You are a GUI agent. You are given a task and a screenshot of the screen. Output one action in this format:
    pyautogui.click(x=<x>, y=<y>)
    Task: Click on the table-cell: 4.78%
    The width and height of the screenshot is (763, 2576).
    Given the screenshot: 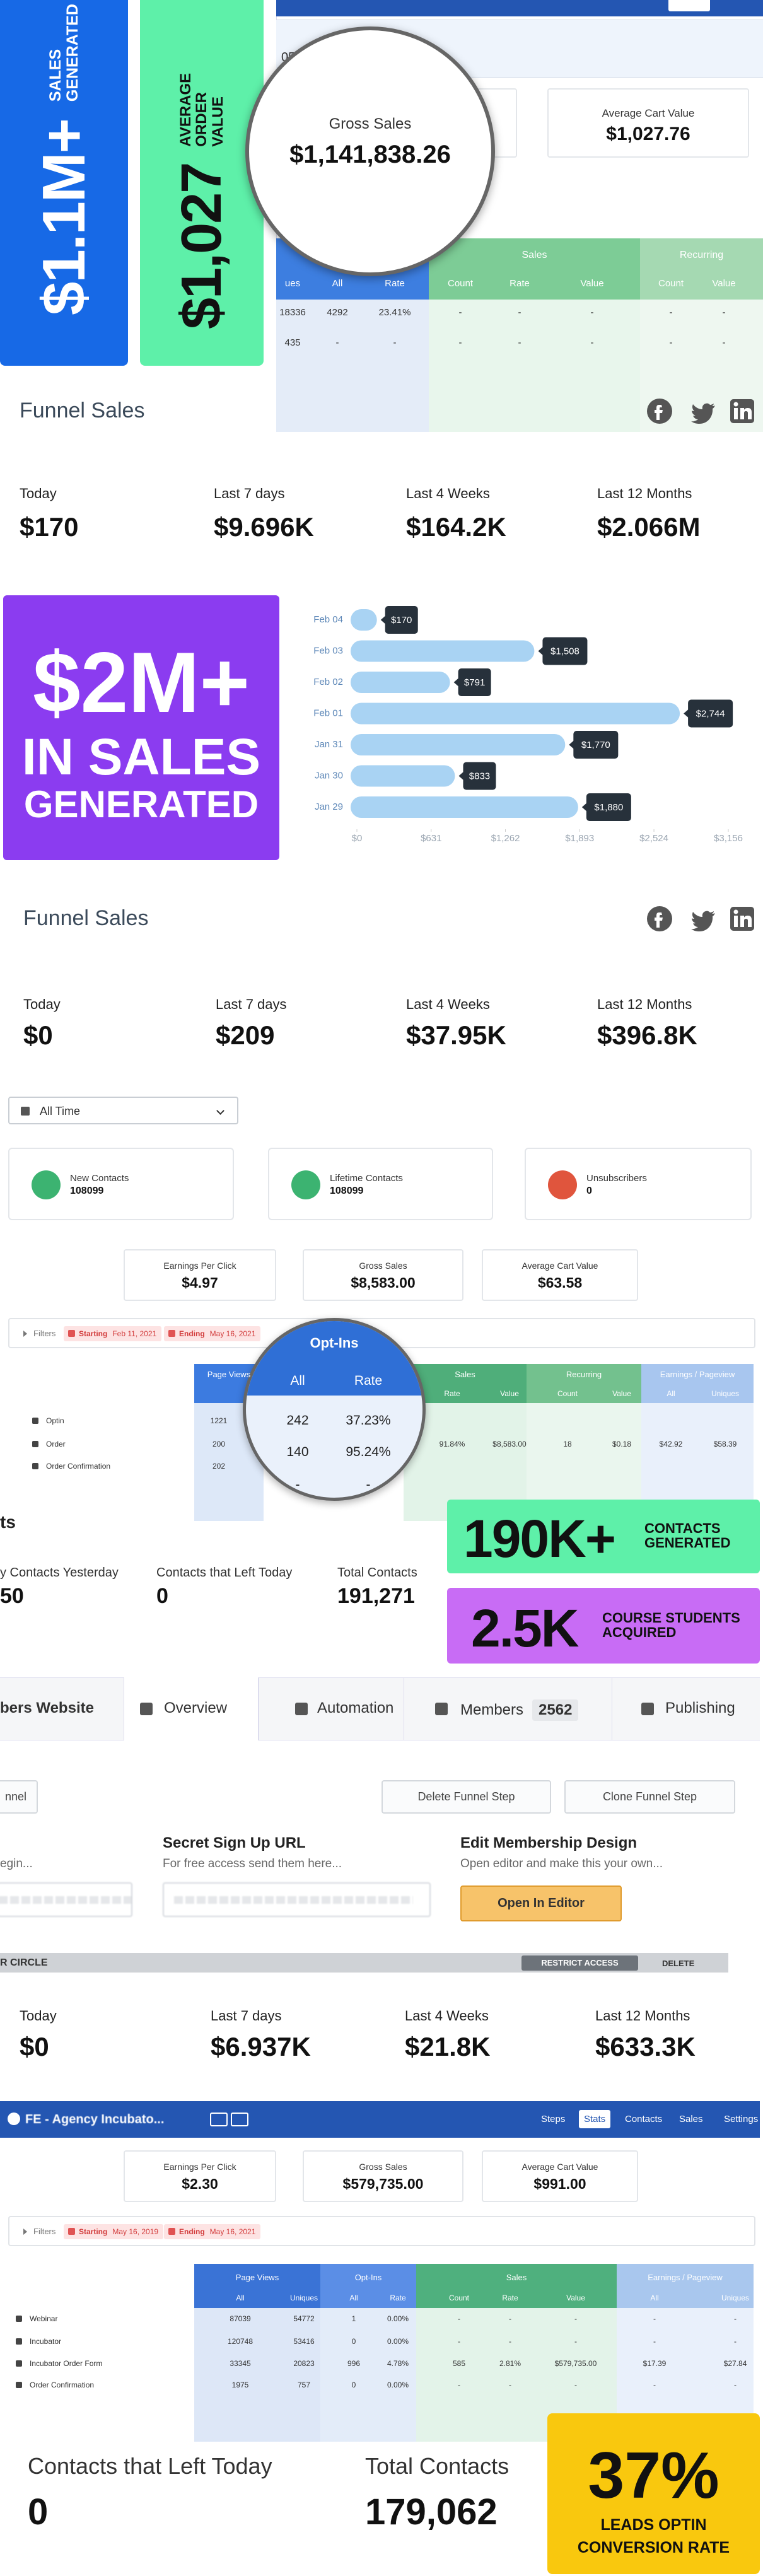 What is the action you would take?
    pyautogui.click(x=398, y=2364)
    